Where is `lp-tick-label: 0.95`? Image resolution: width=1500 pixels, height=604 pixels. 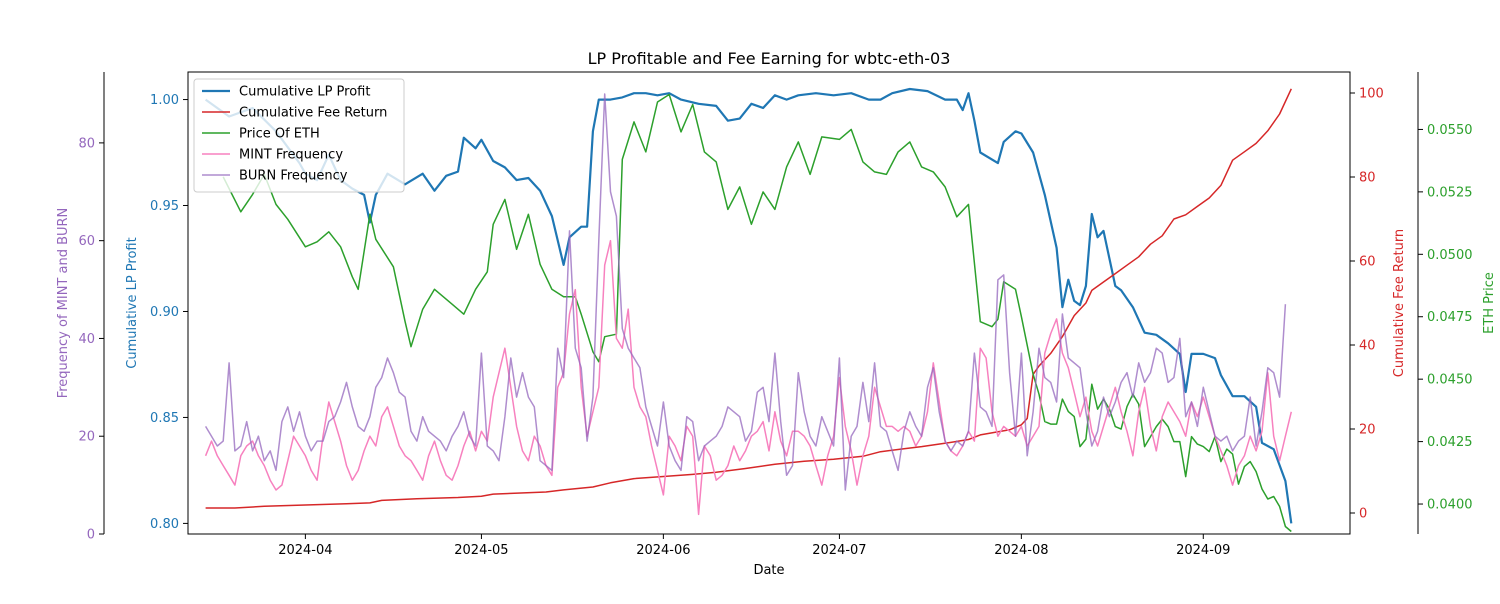 lp-tick-label: 0.95 is located at coordinates (164, 206).